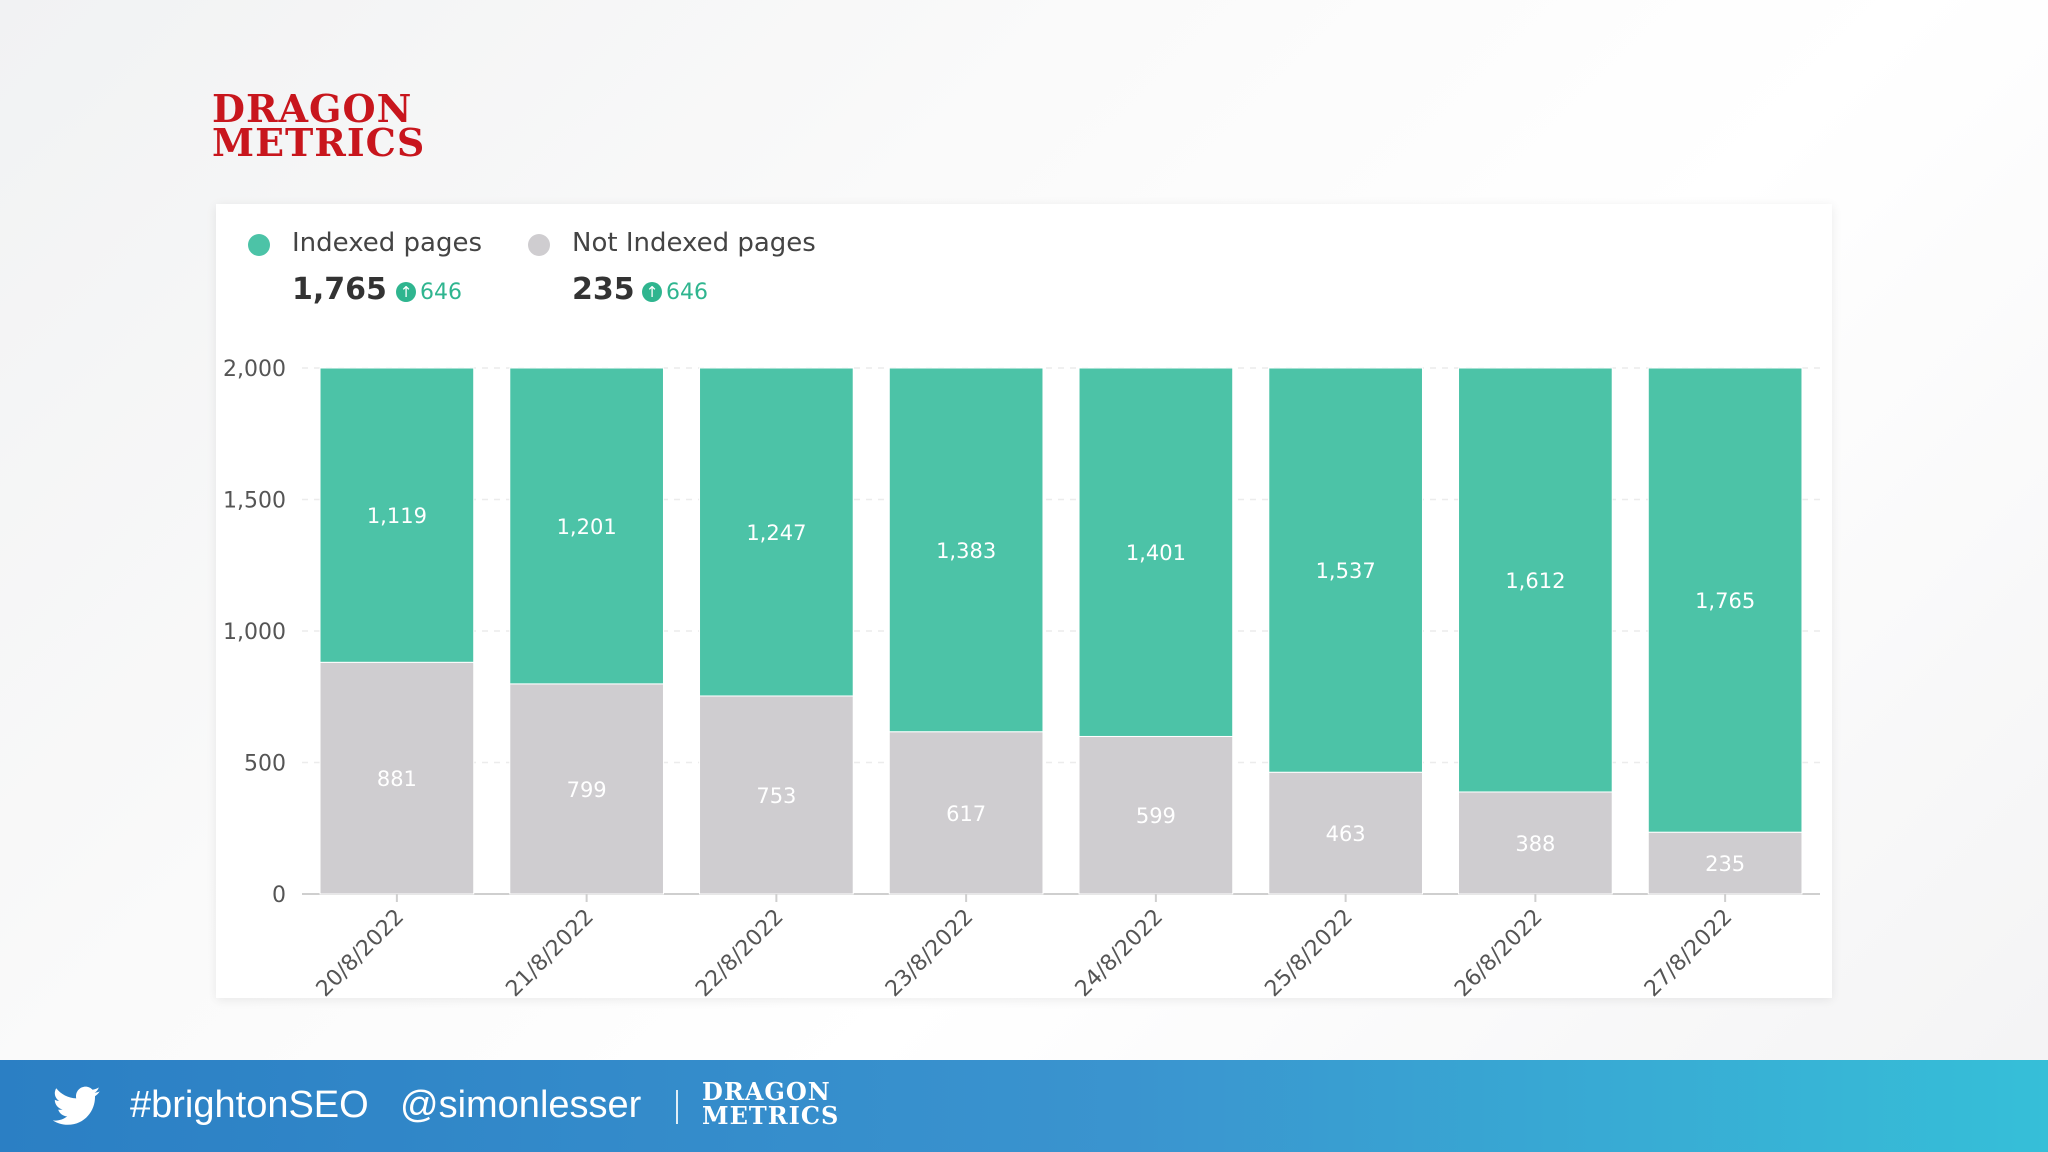  What do you see at coordinates (339, 289) in the screenshot?
I see `stat-value-indexed: 1,765` at bounding box center [339, 289].